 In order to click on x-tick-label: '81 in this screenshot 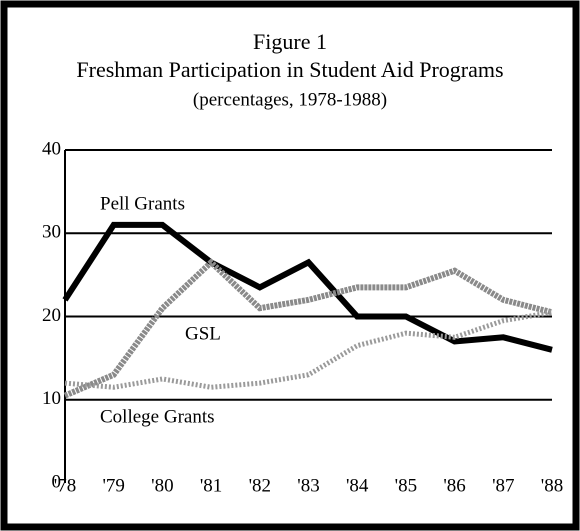, I will do `click(211, 485)`.